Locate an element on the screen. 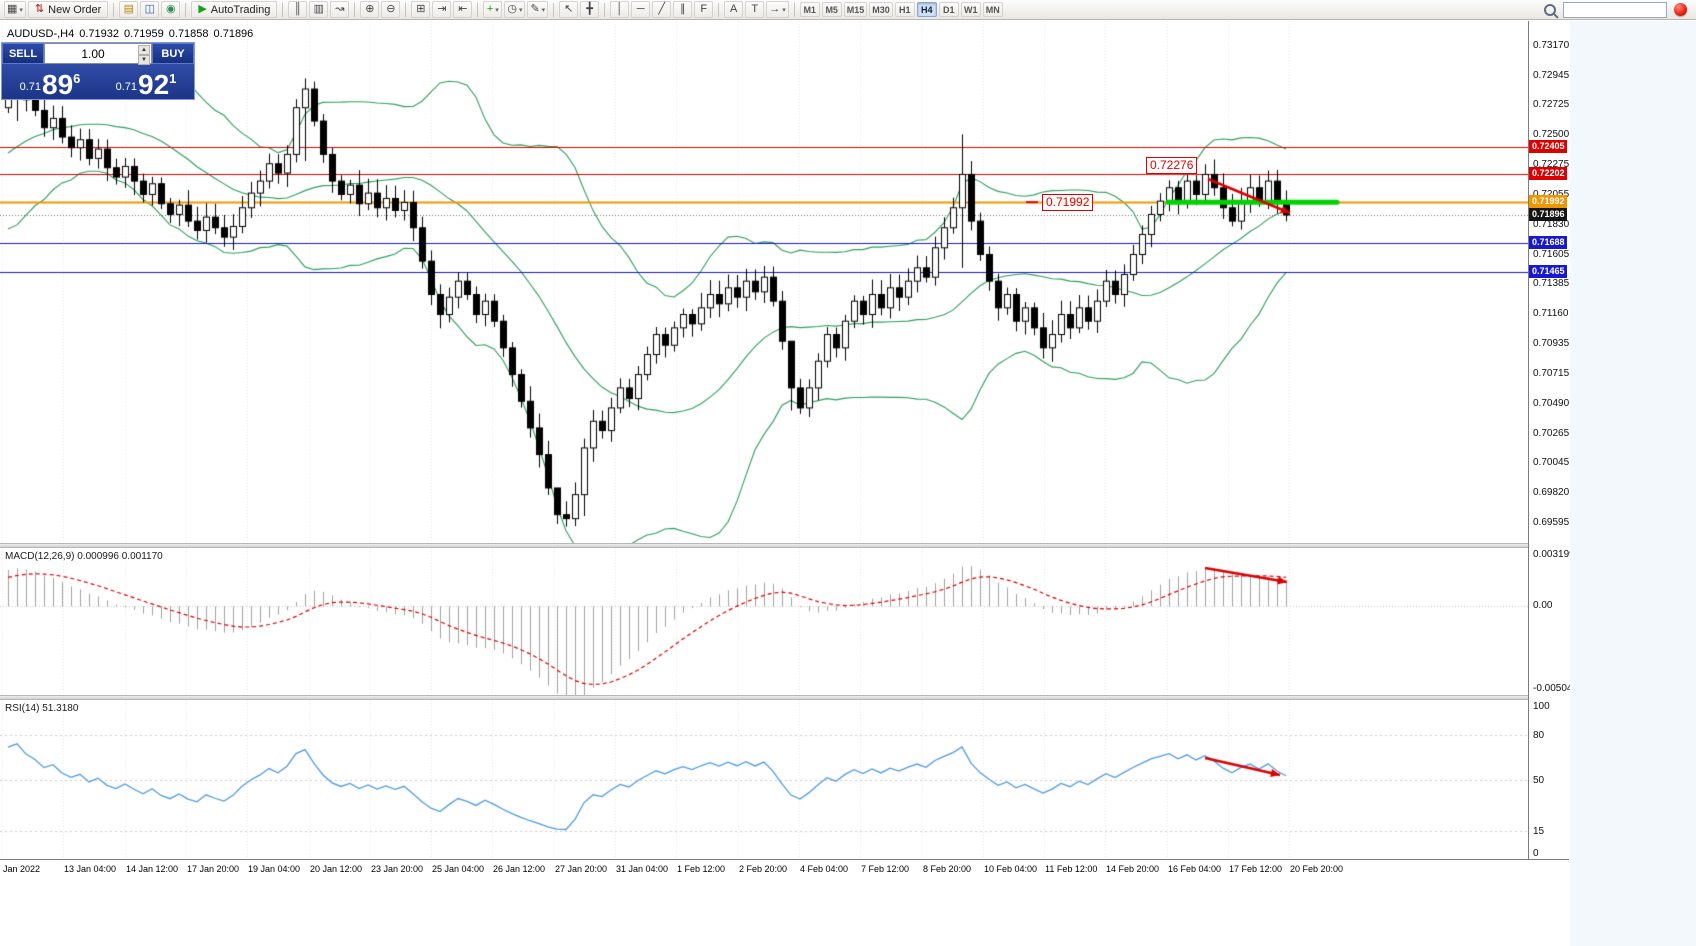 The width and height of the screenshot is (1696, 946). buy-button: BUY is located at coordinates (173, 53).